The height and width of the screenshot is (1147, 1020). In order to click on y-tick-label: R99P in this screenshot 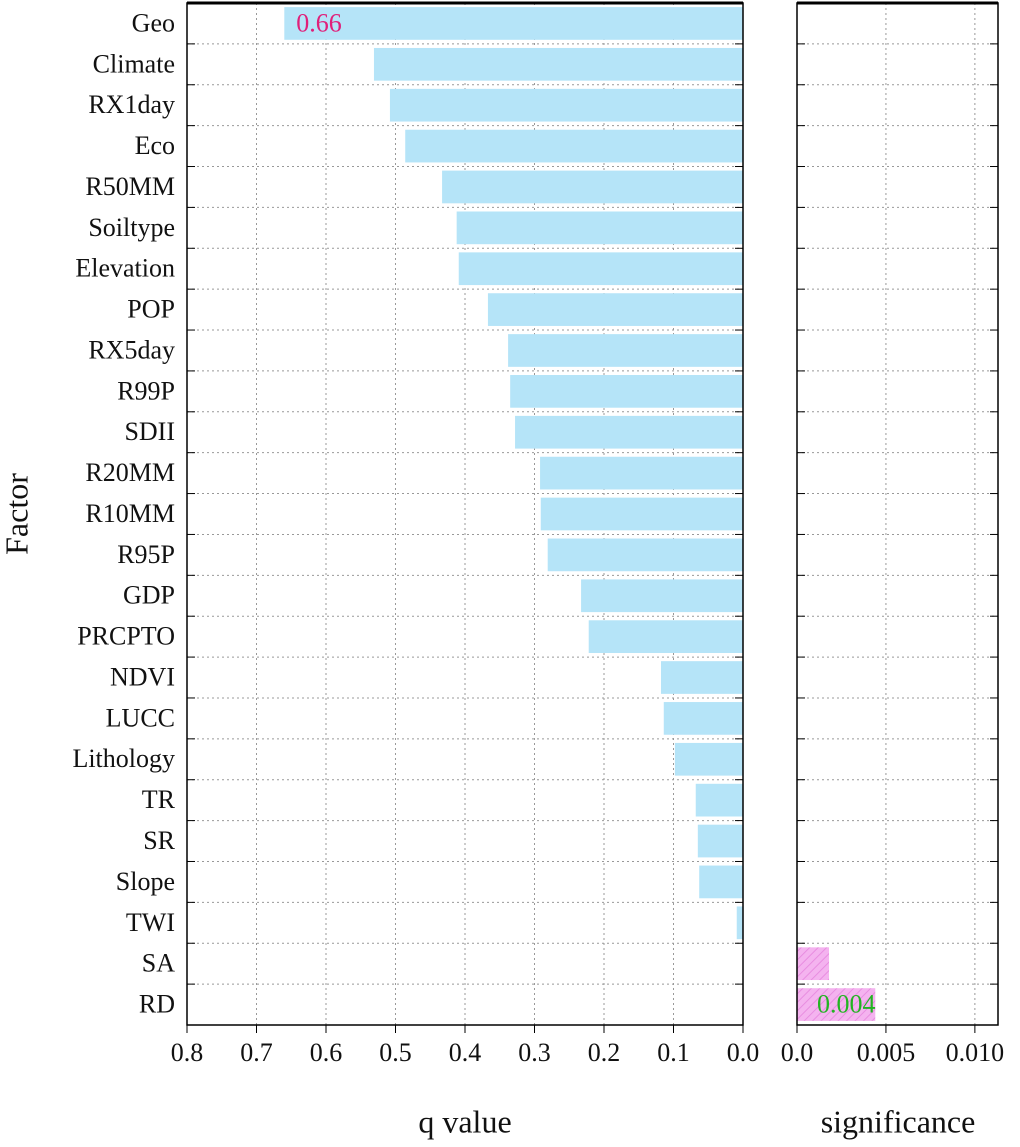, I will do `click(146, 390)`.